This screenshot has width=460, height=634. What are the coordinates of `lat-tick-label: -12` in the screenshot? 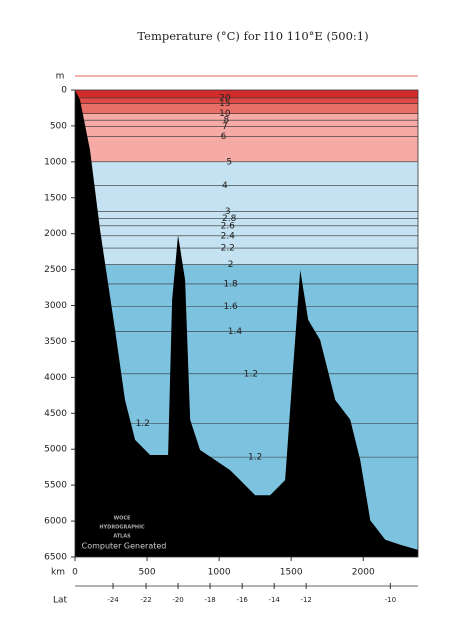 It's located at (305, 600).